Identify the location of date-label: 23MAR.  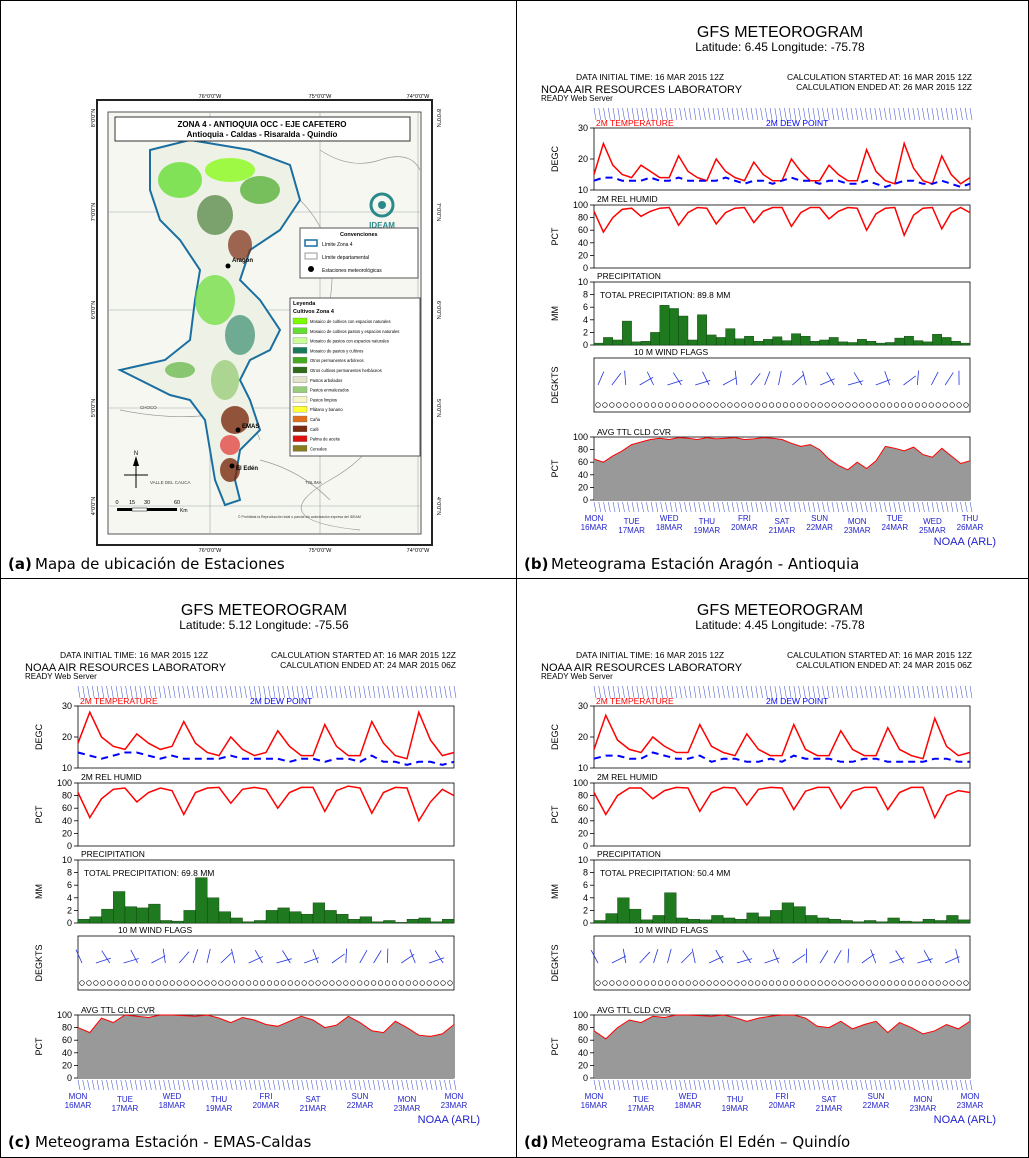
(857, 530).